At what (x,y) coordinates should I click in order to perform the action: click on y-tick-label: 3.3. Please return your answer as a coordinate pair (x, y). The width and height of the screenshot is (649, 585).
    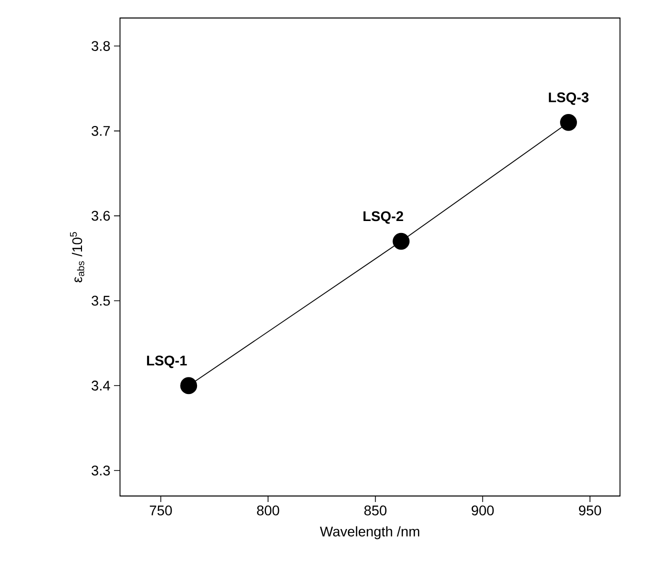
    Looking at the image, I should click on (101, 471).